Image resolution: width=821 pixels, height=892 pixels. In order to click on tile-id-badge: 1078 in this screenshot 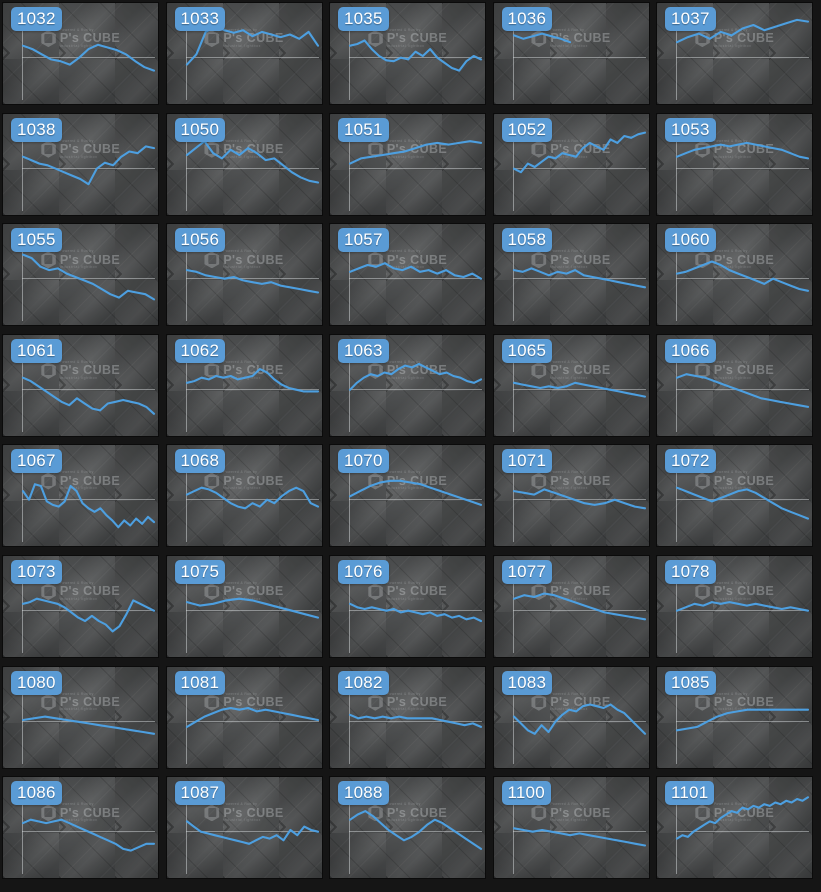, I will do `click(690, 571)`.